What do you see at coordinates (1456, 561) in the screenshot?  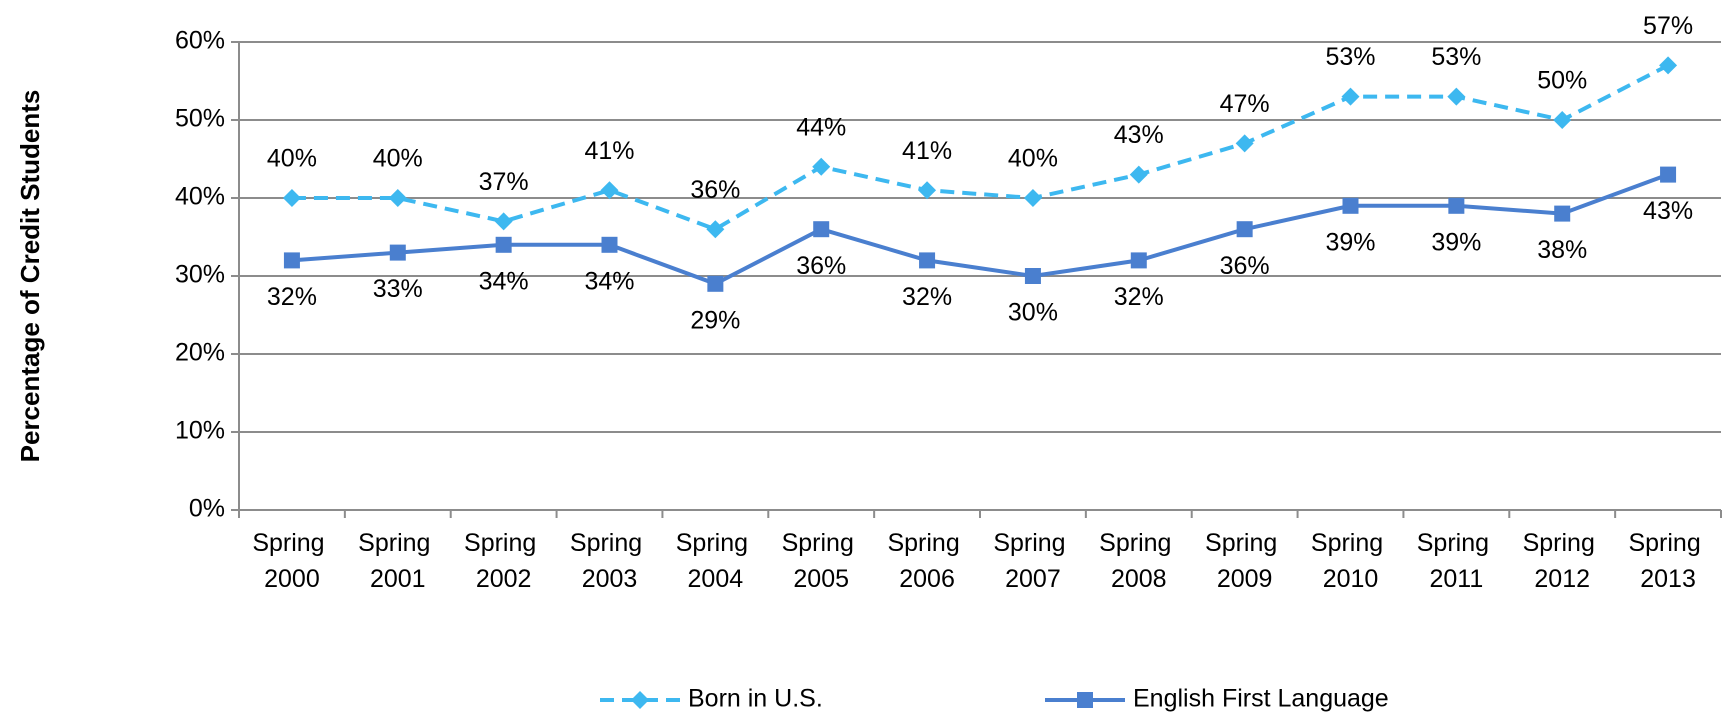 I see `x-tick-label: Spring 2011` at bounding box center [1456, 561].